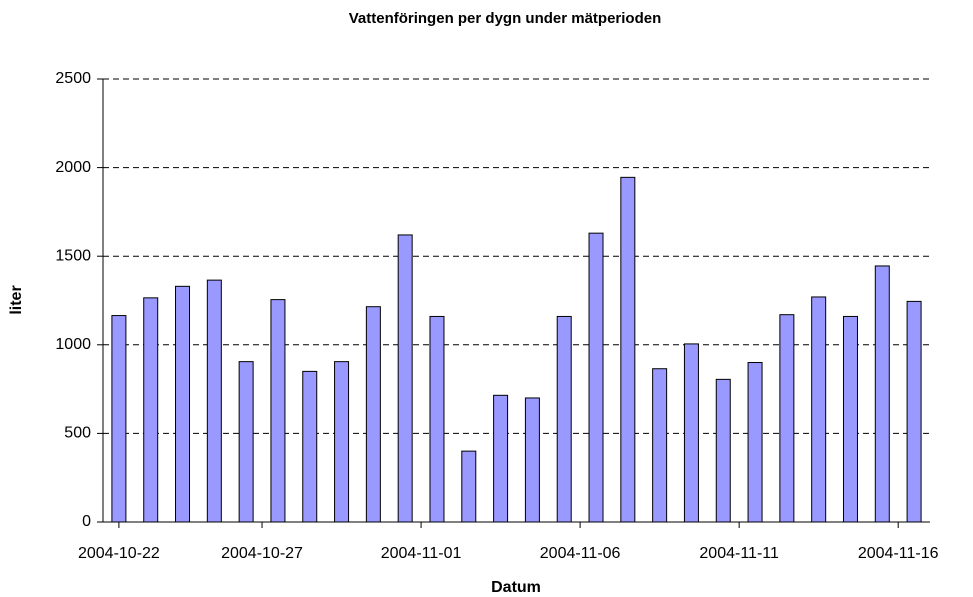 This screenshot has width=973, height=597. Describe the element at coordinates (86, 521) in the screenshot. I see `y-tick-label: 0` at that location.